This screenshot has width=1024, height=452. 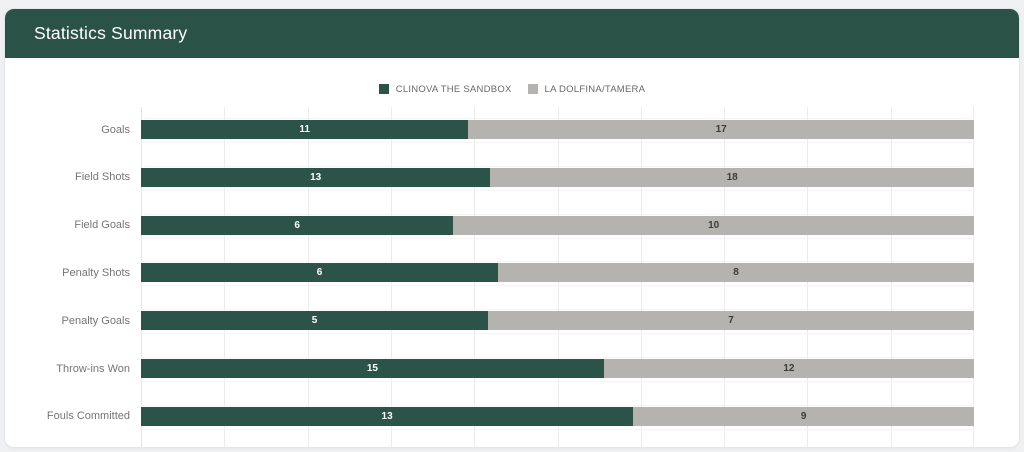 I want to click on bar-value-label: 5, so click(x=314, y=321).